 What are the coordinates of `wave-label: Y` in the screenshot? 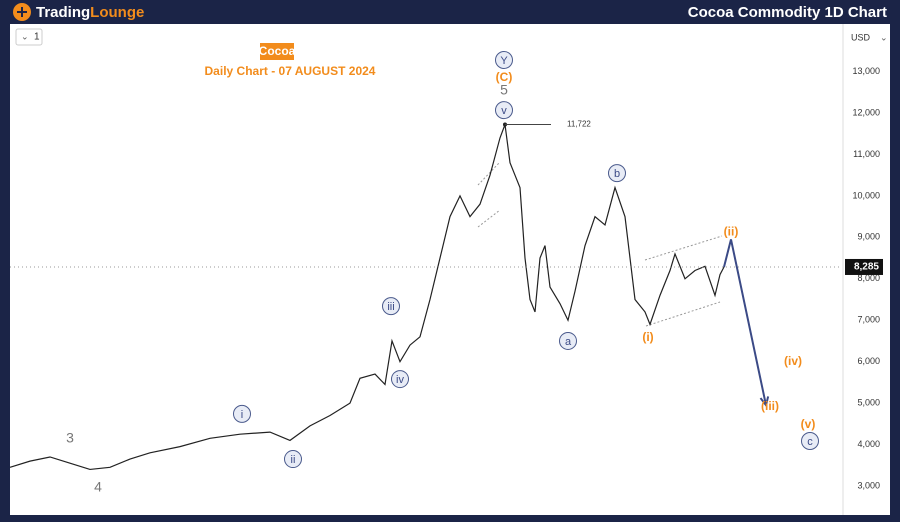 It's located at (504, 61).